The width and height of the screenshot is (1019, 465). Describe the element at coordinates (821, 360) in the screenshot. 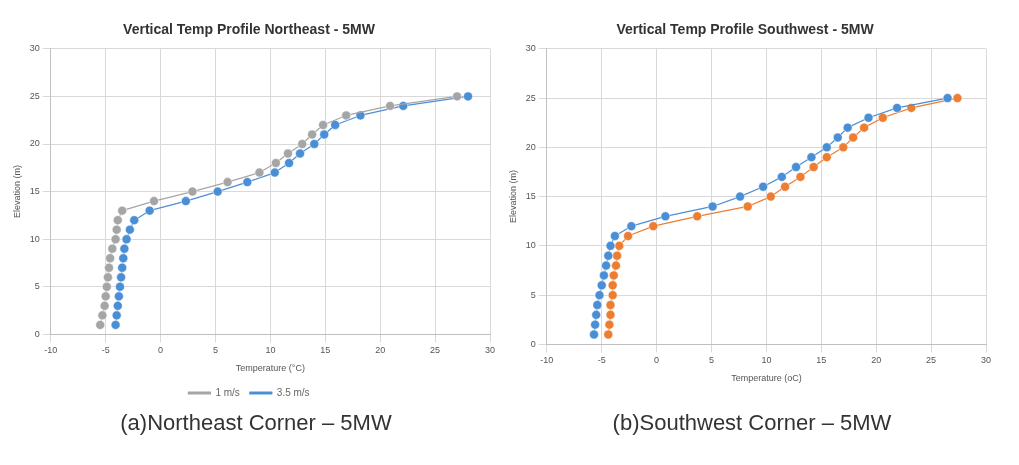

I see `x-tick-label: 15` at that location.